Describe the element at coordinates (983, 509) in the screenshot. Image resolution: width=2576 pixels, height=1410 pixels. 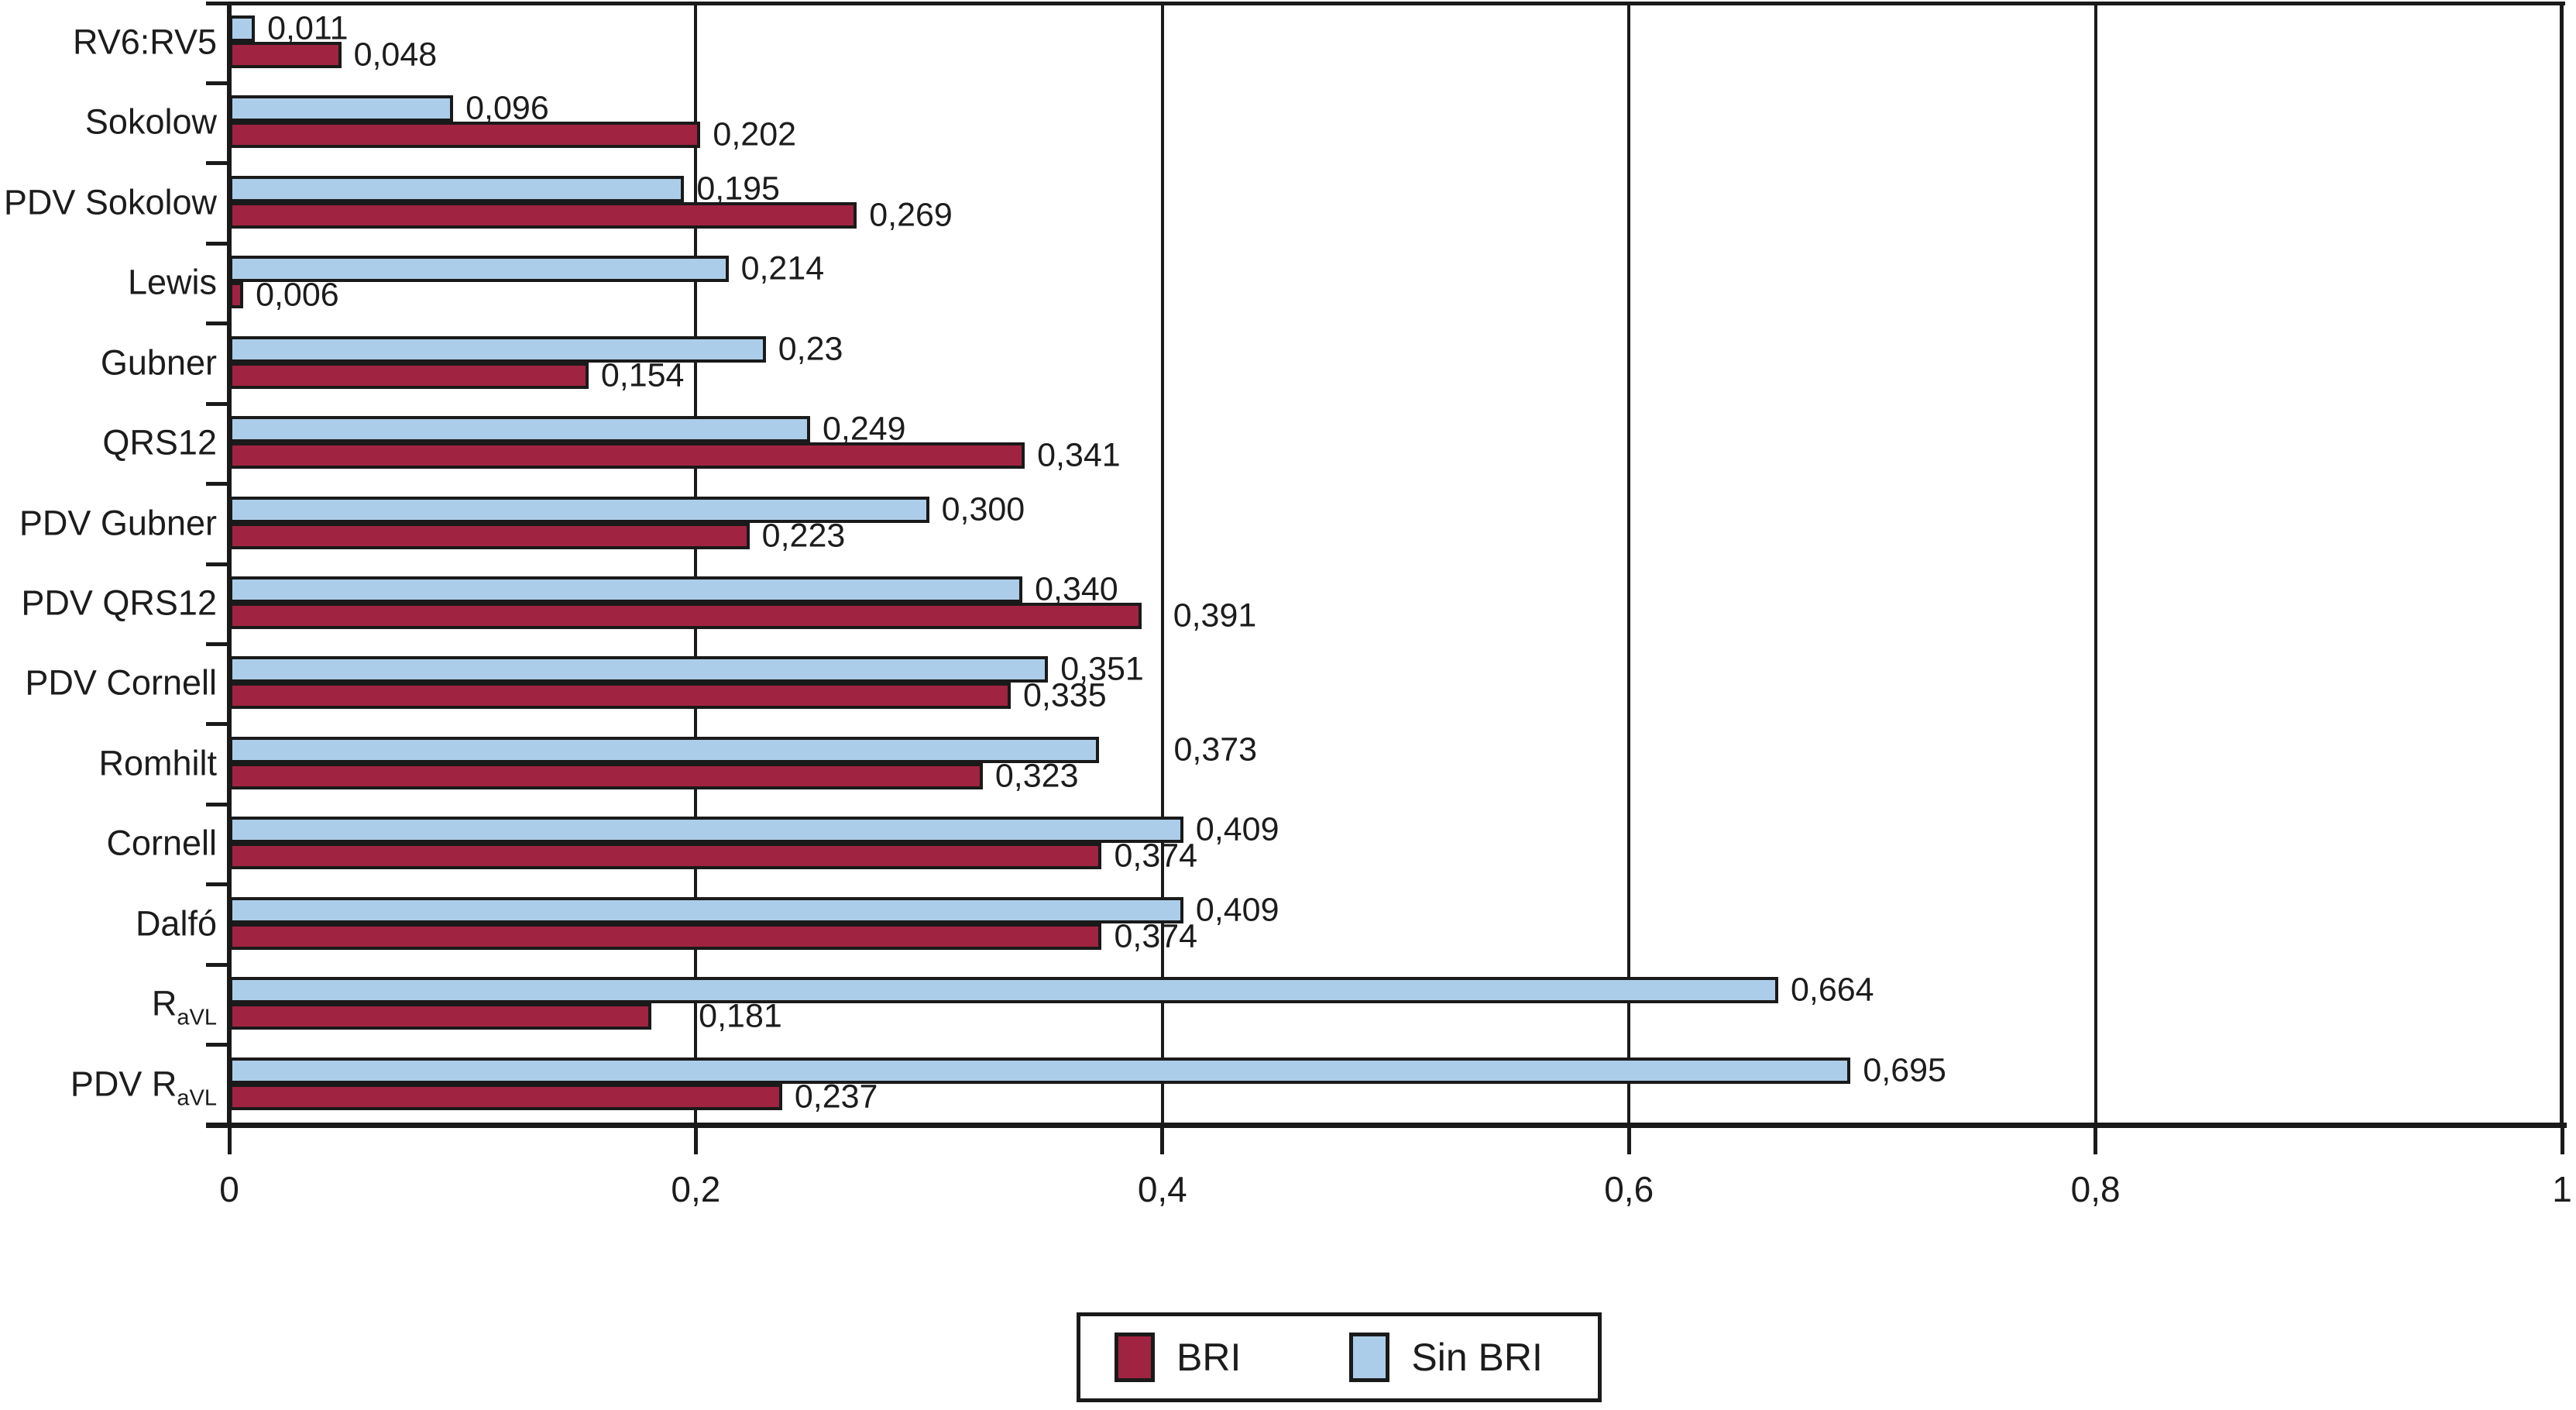
I see `value-label-sin-bri: 0,300` at that location.